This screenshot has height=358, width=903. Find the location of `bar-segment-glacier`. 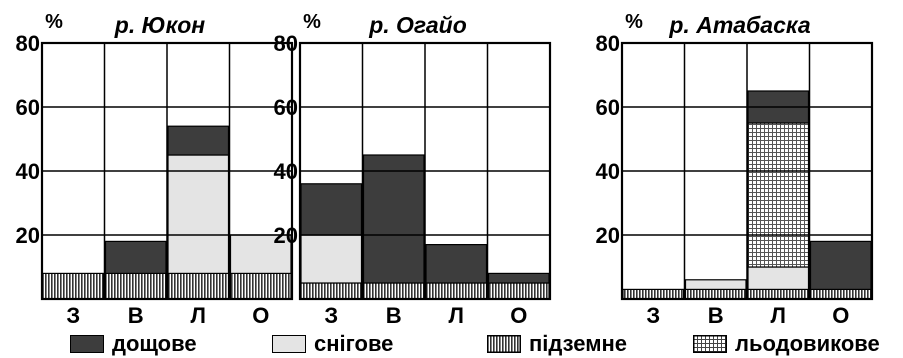

bar-segment-glacier is located at coordinates (778, 195).